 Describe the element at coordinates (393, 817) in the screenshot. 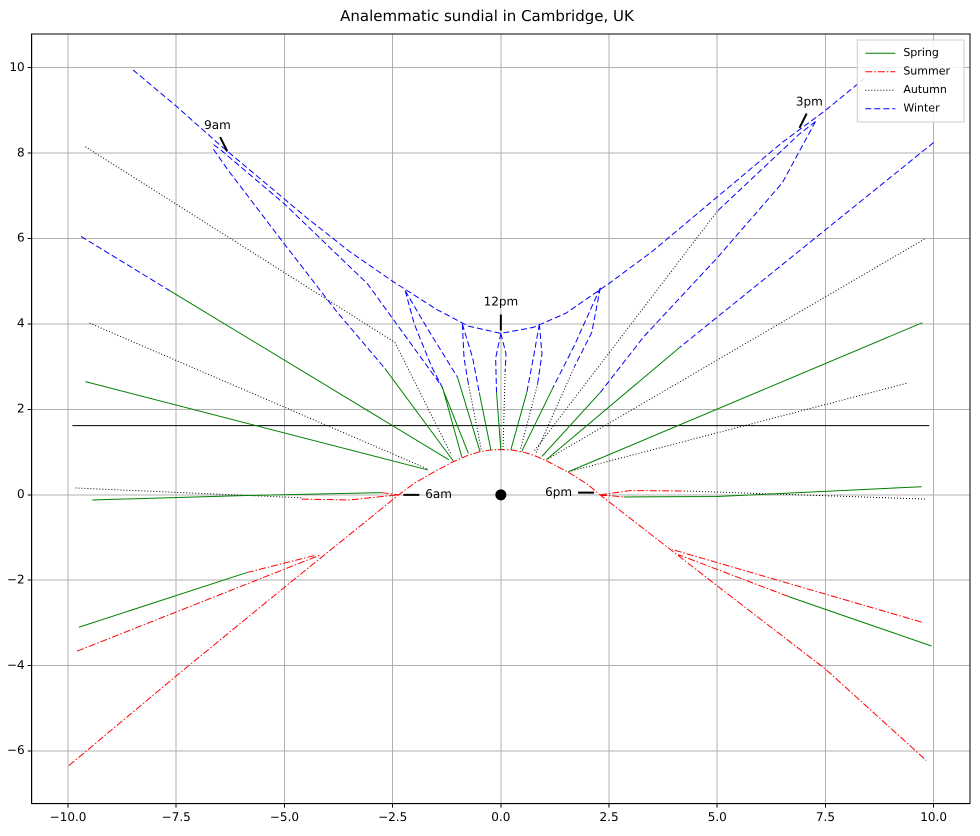

I see `x-tick-label: −2.5` at that location.